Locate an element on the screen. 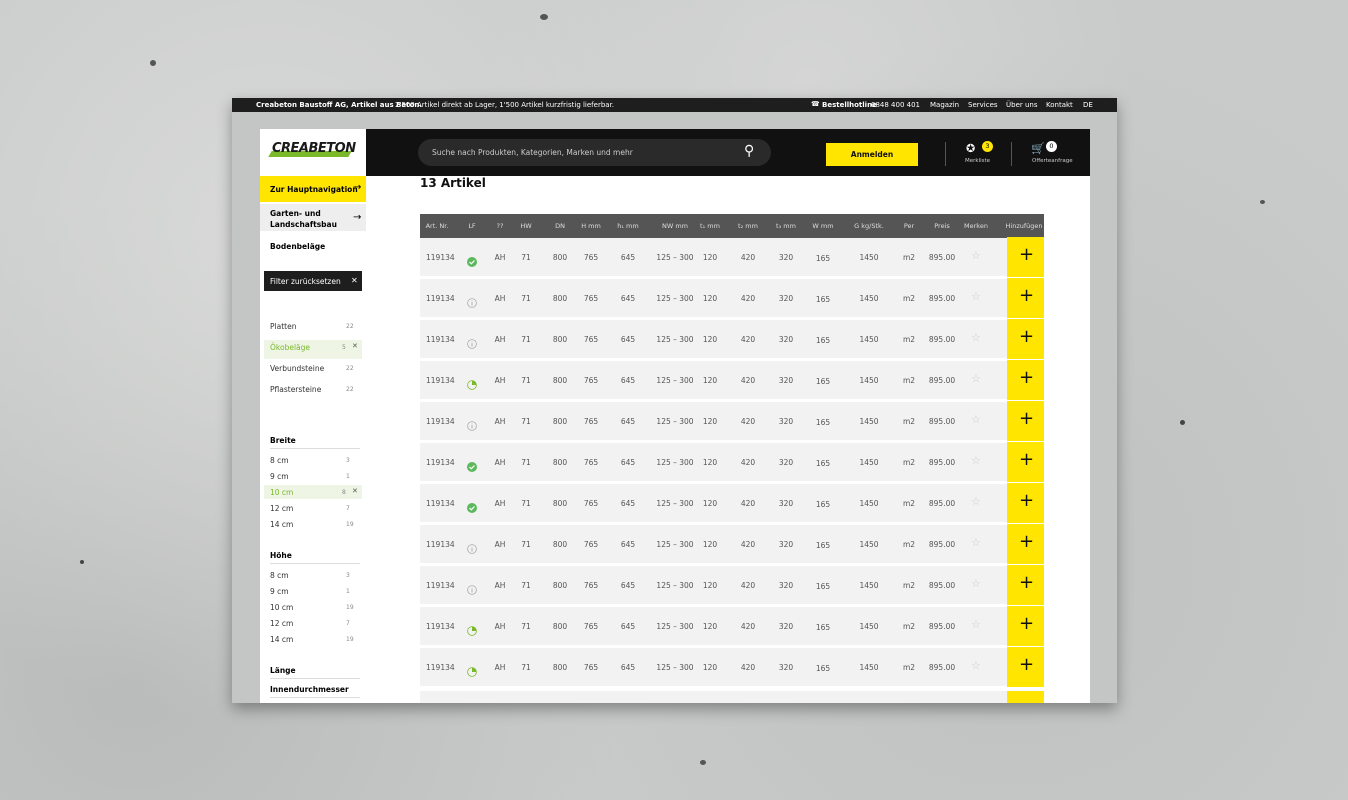  reset-filters: Filter zurücksetzen ✕ is located at coordinates (313, 281).